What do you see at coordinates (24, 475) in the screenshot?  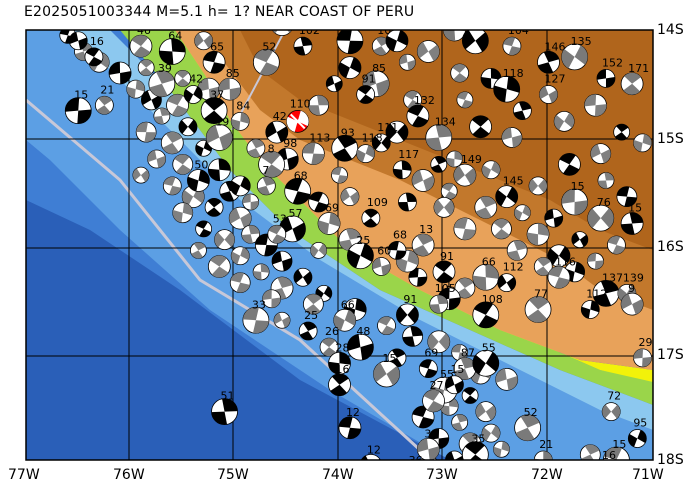 I see `lon-label-77w: 77W` at bounding box center [24, 475].